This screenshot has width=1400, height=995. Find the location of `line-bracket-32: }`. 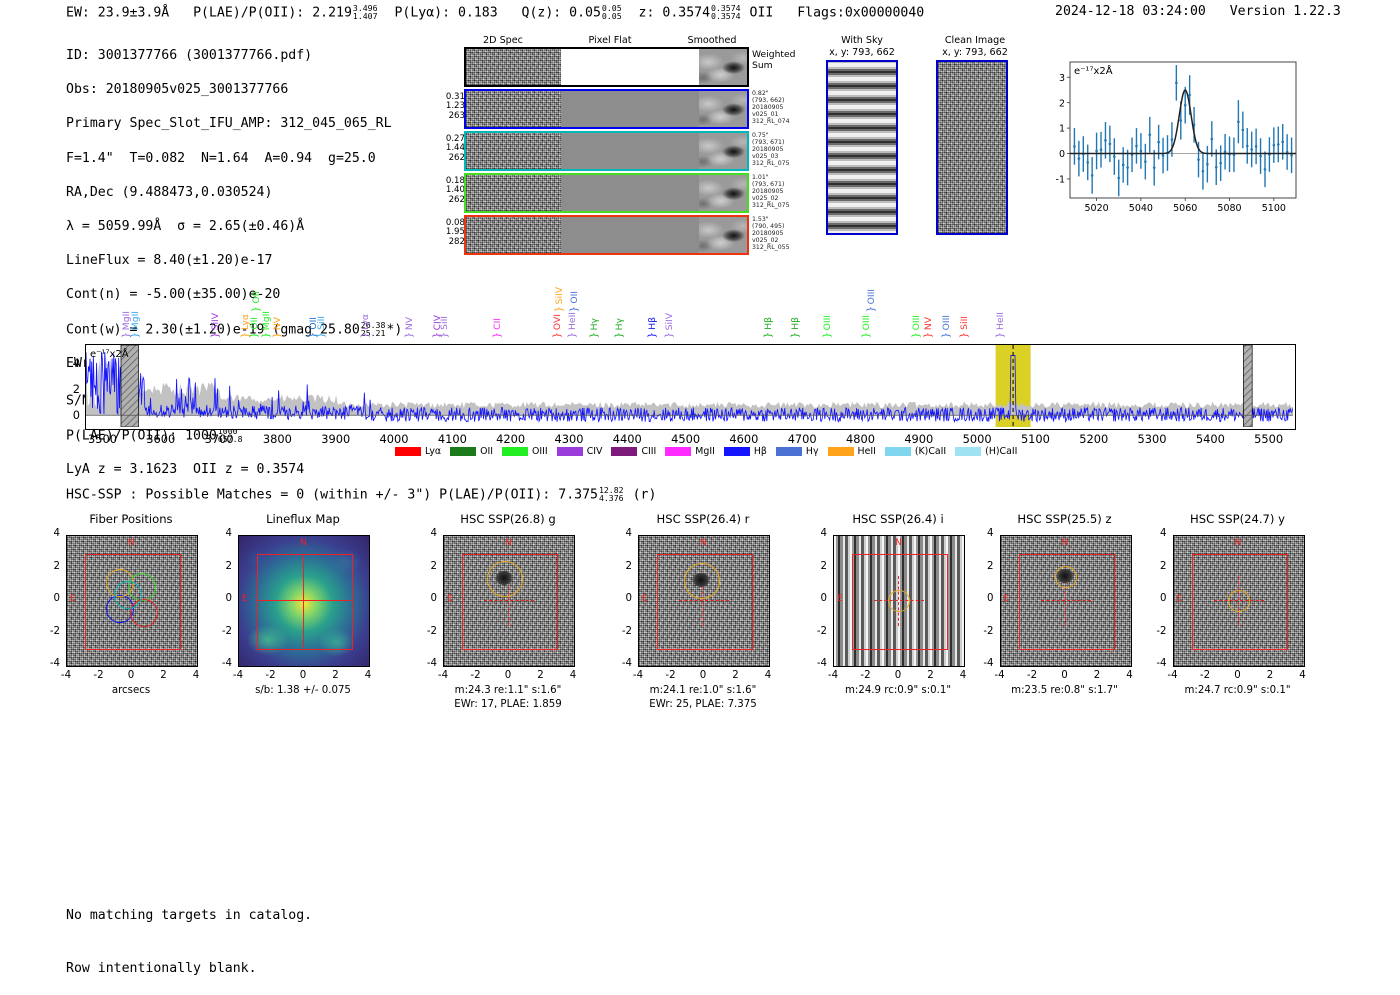

line-bracket-32: } is located at coordinates (1001, 335).